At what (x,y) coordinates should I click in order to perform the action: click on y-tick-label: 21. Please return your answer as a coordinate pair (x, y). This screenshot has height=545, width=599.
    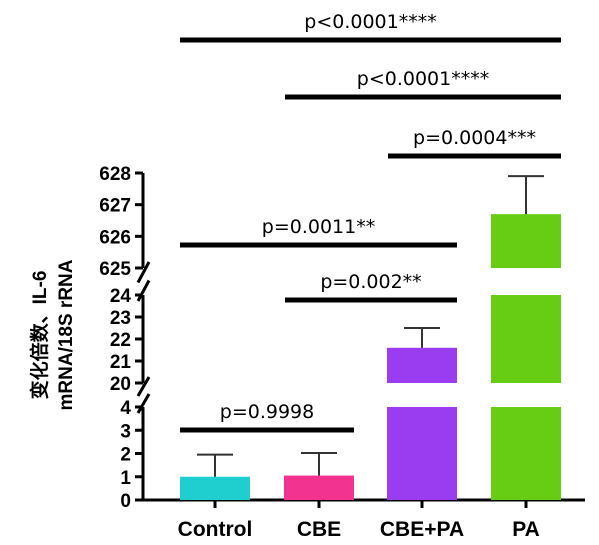
    Looking at the image, I should click on (121, 362).